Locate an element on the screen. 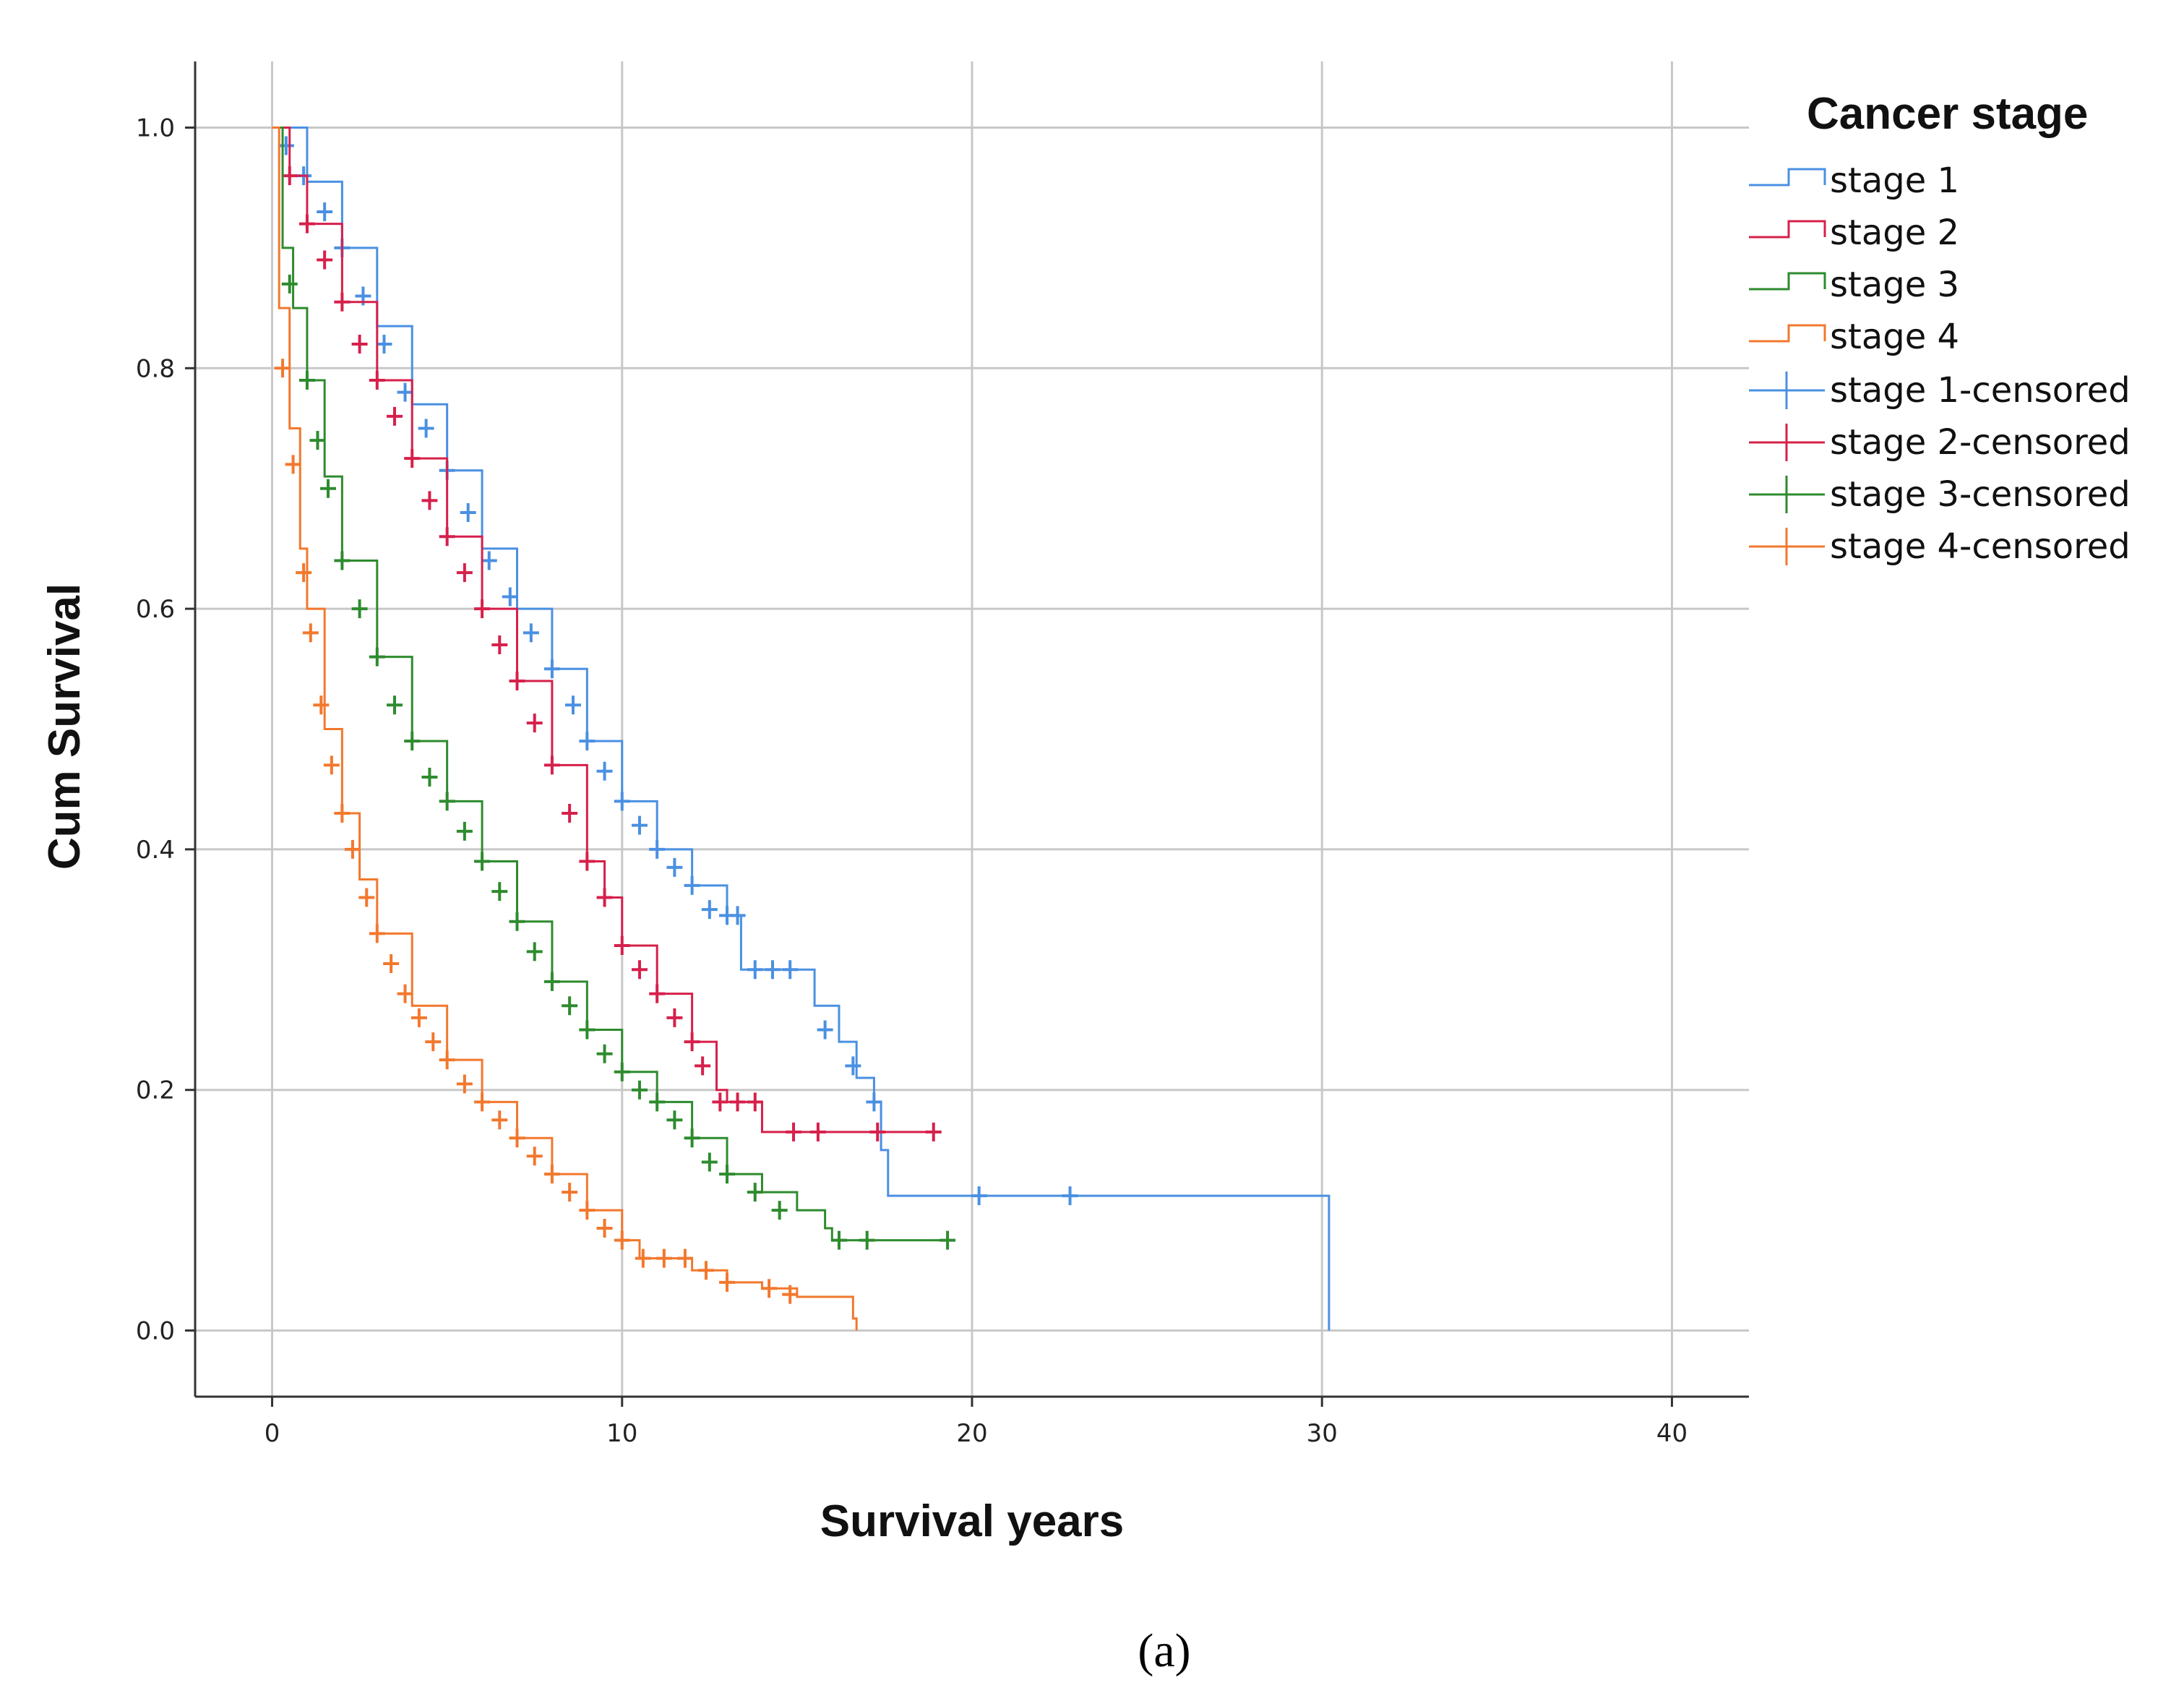  figure-caption: (a) is located at coordinates (1164, 1651).